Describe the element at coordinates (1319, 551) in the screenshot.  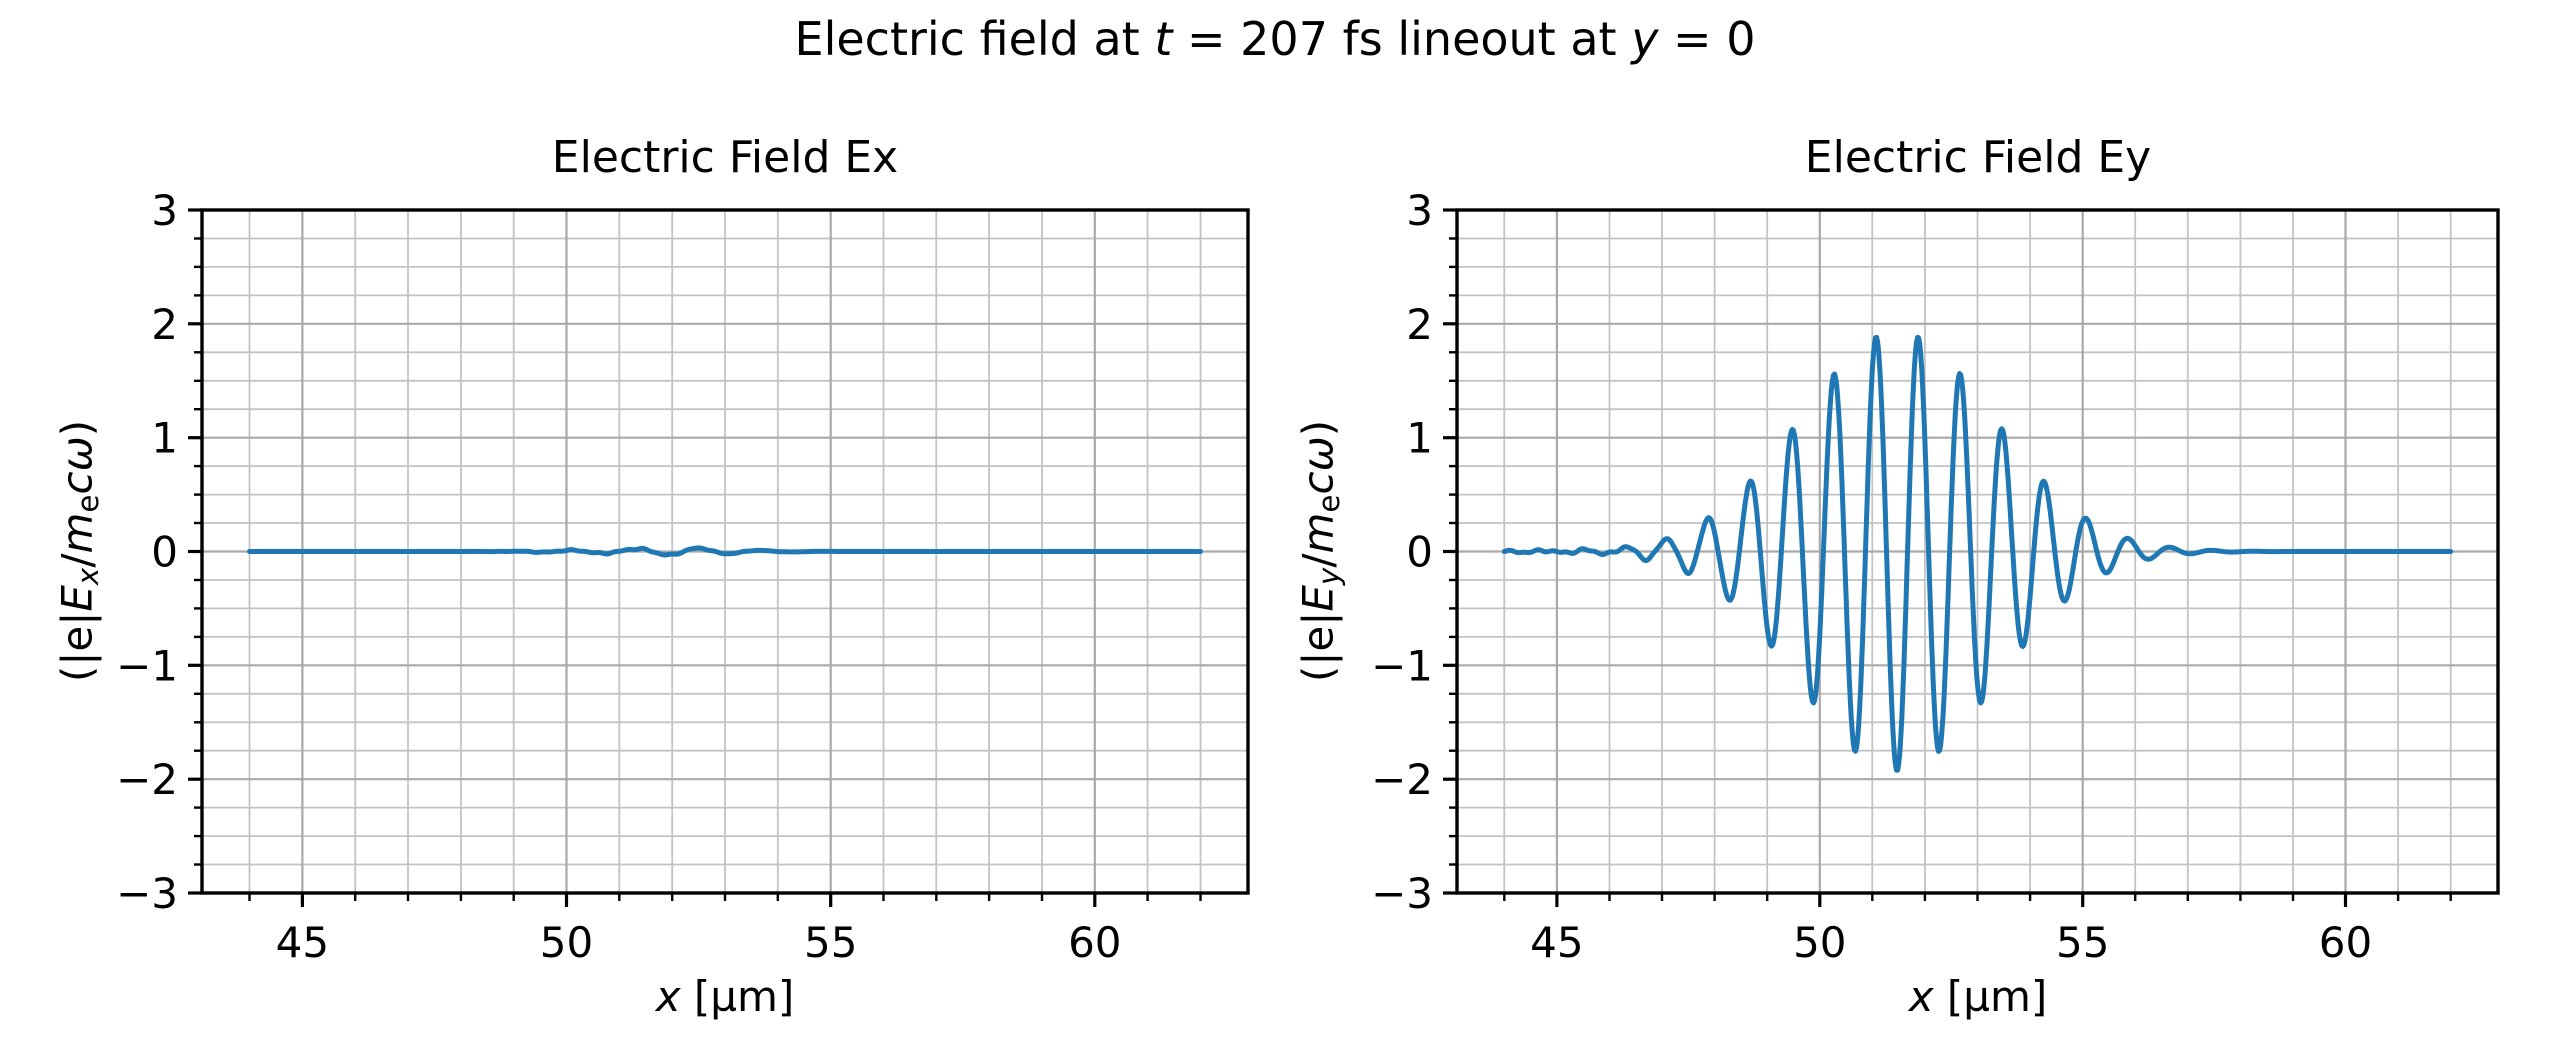
I see `subplot-ey-ylabel: (|e|Ey/mecω)` at that location.